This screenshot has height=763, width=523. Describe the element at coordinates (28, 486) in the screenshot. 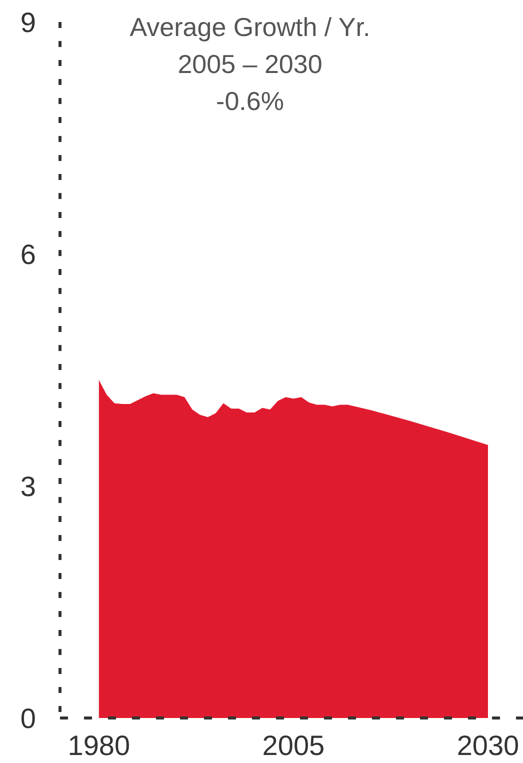

I see `y-tick-label: 3` at that location.